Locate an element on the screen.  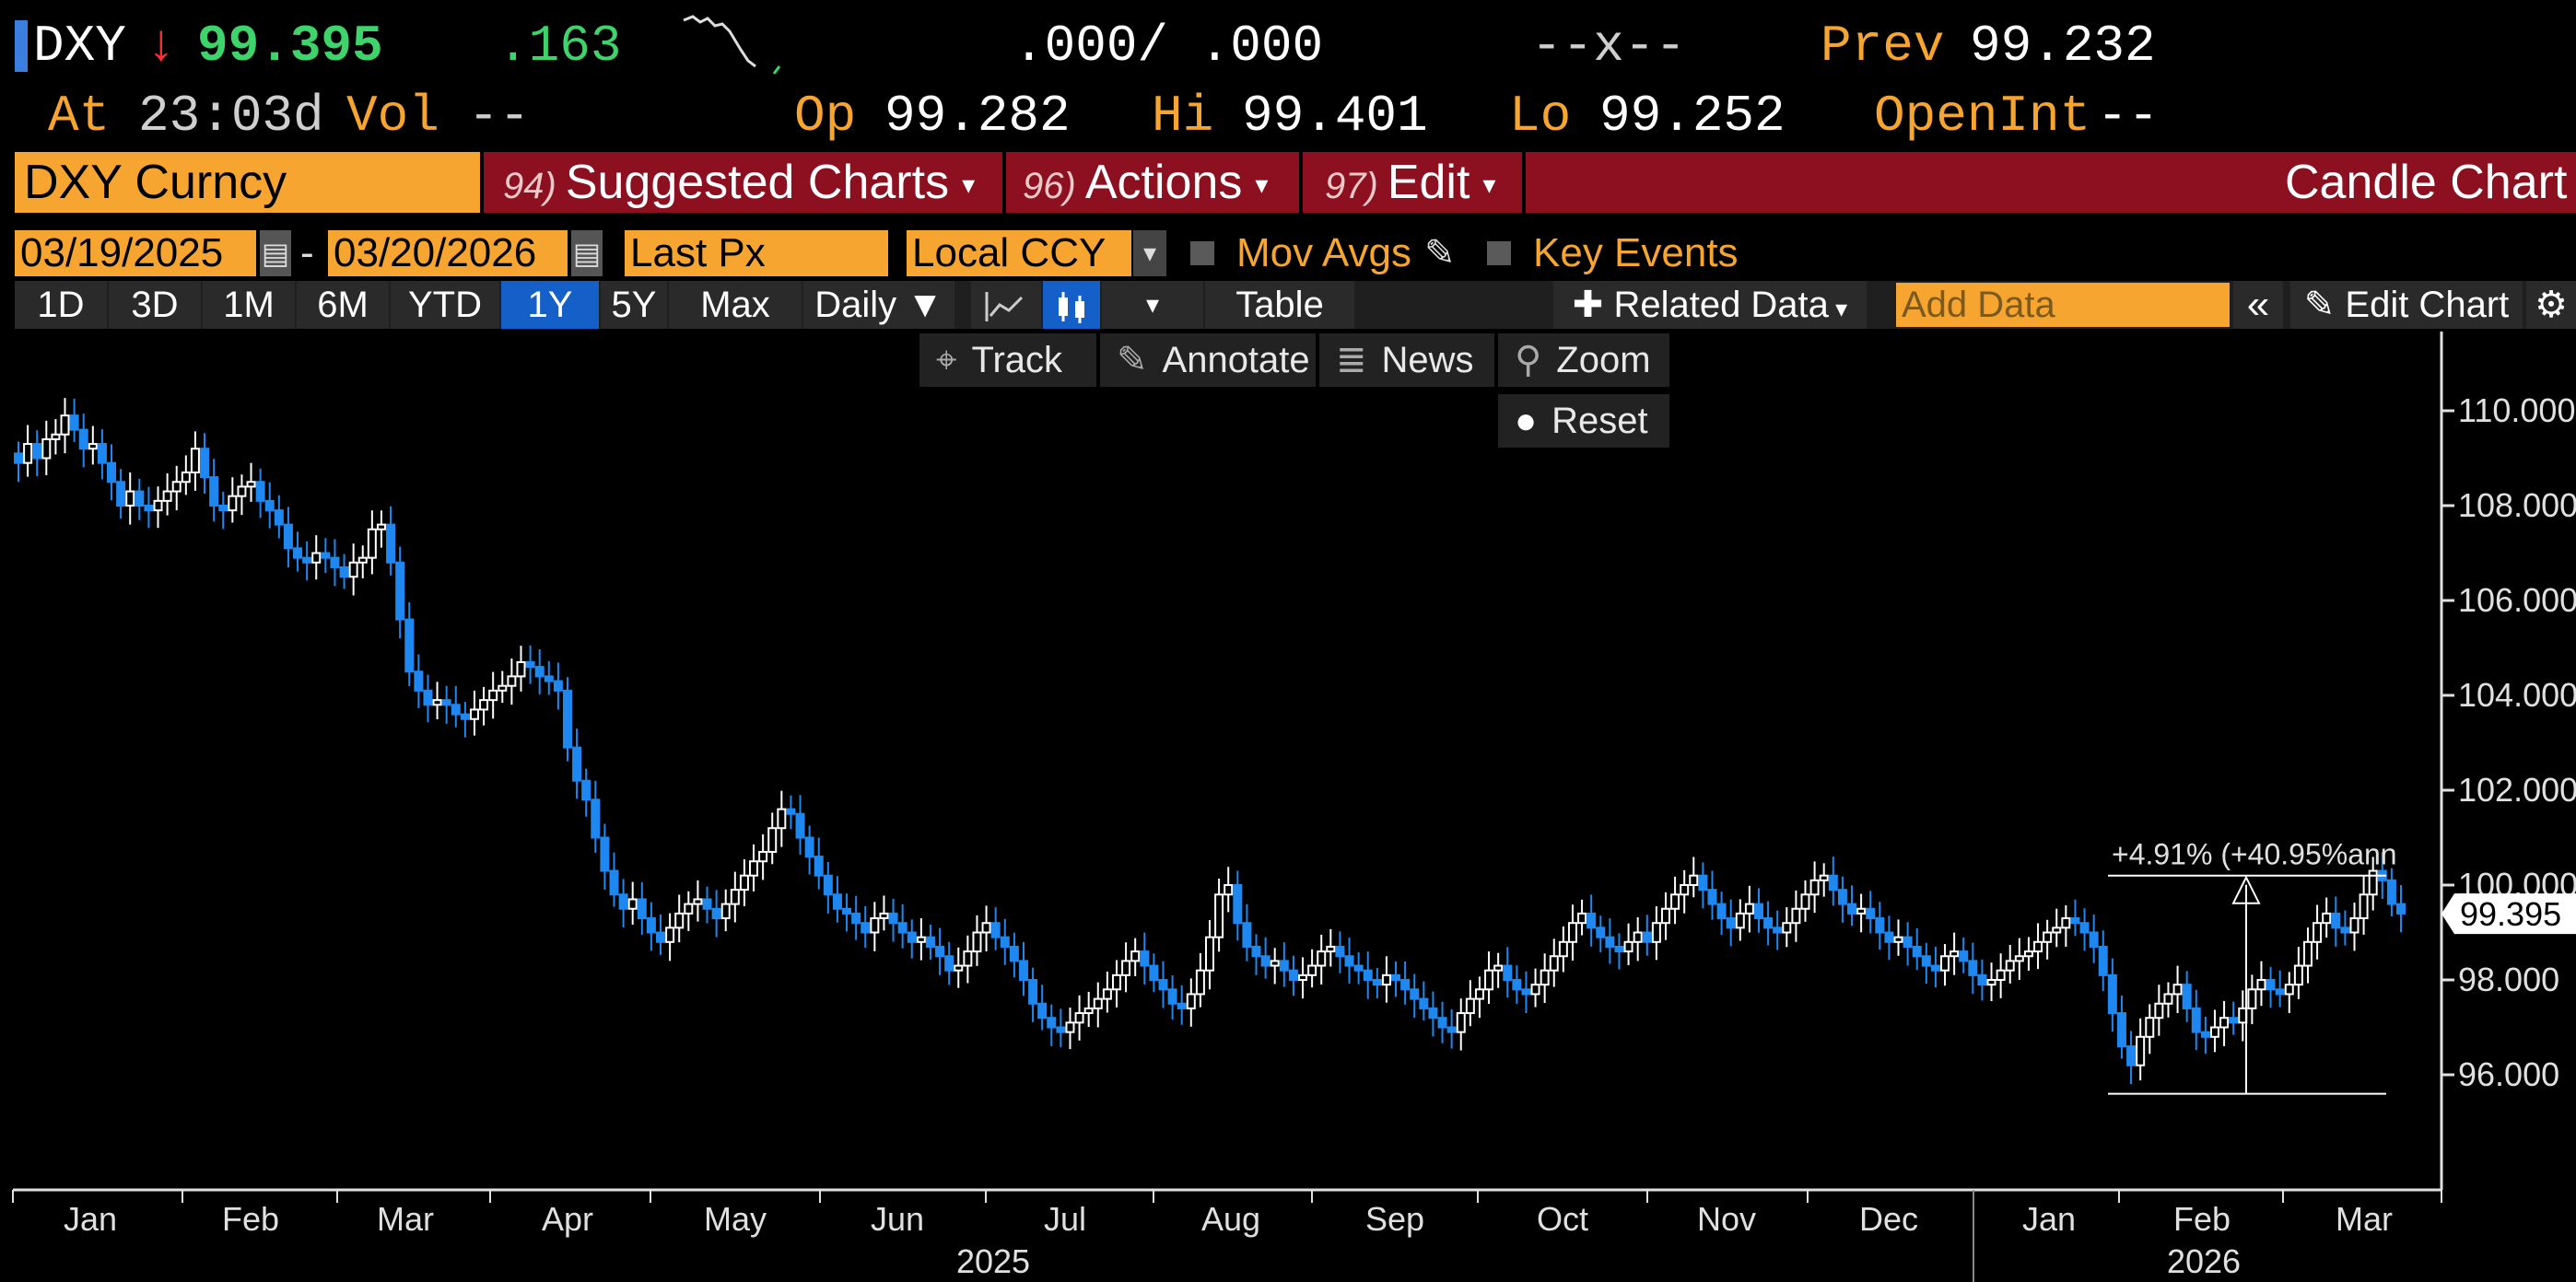
security-field: DXY Curncy is located at coordinates (247, 183).